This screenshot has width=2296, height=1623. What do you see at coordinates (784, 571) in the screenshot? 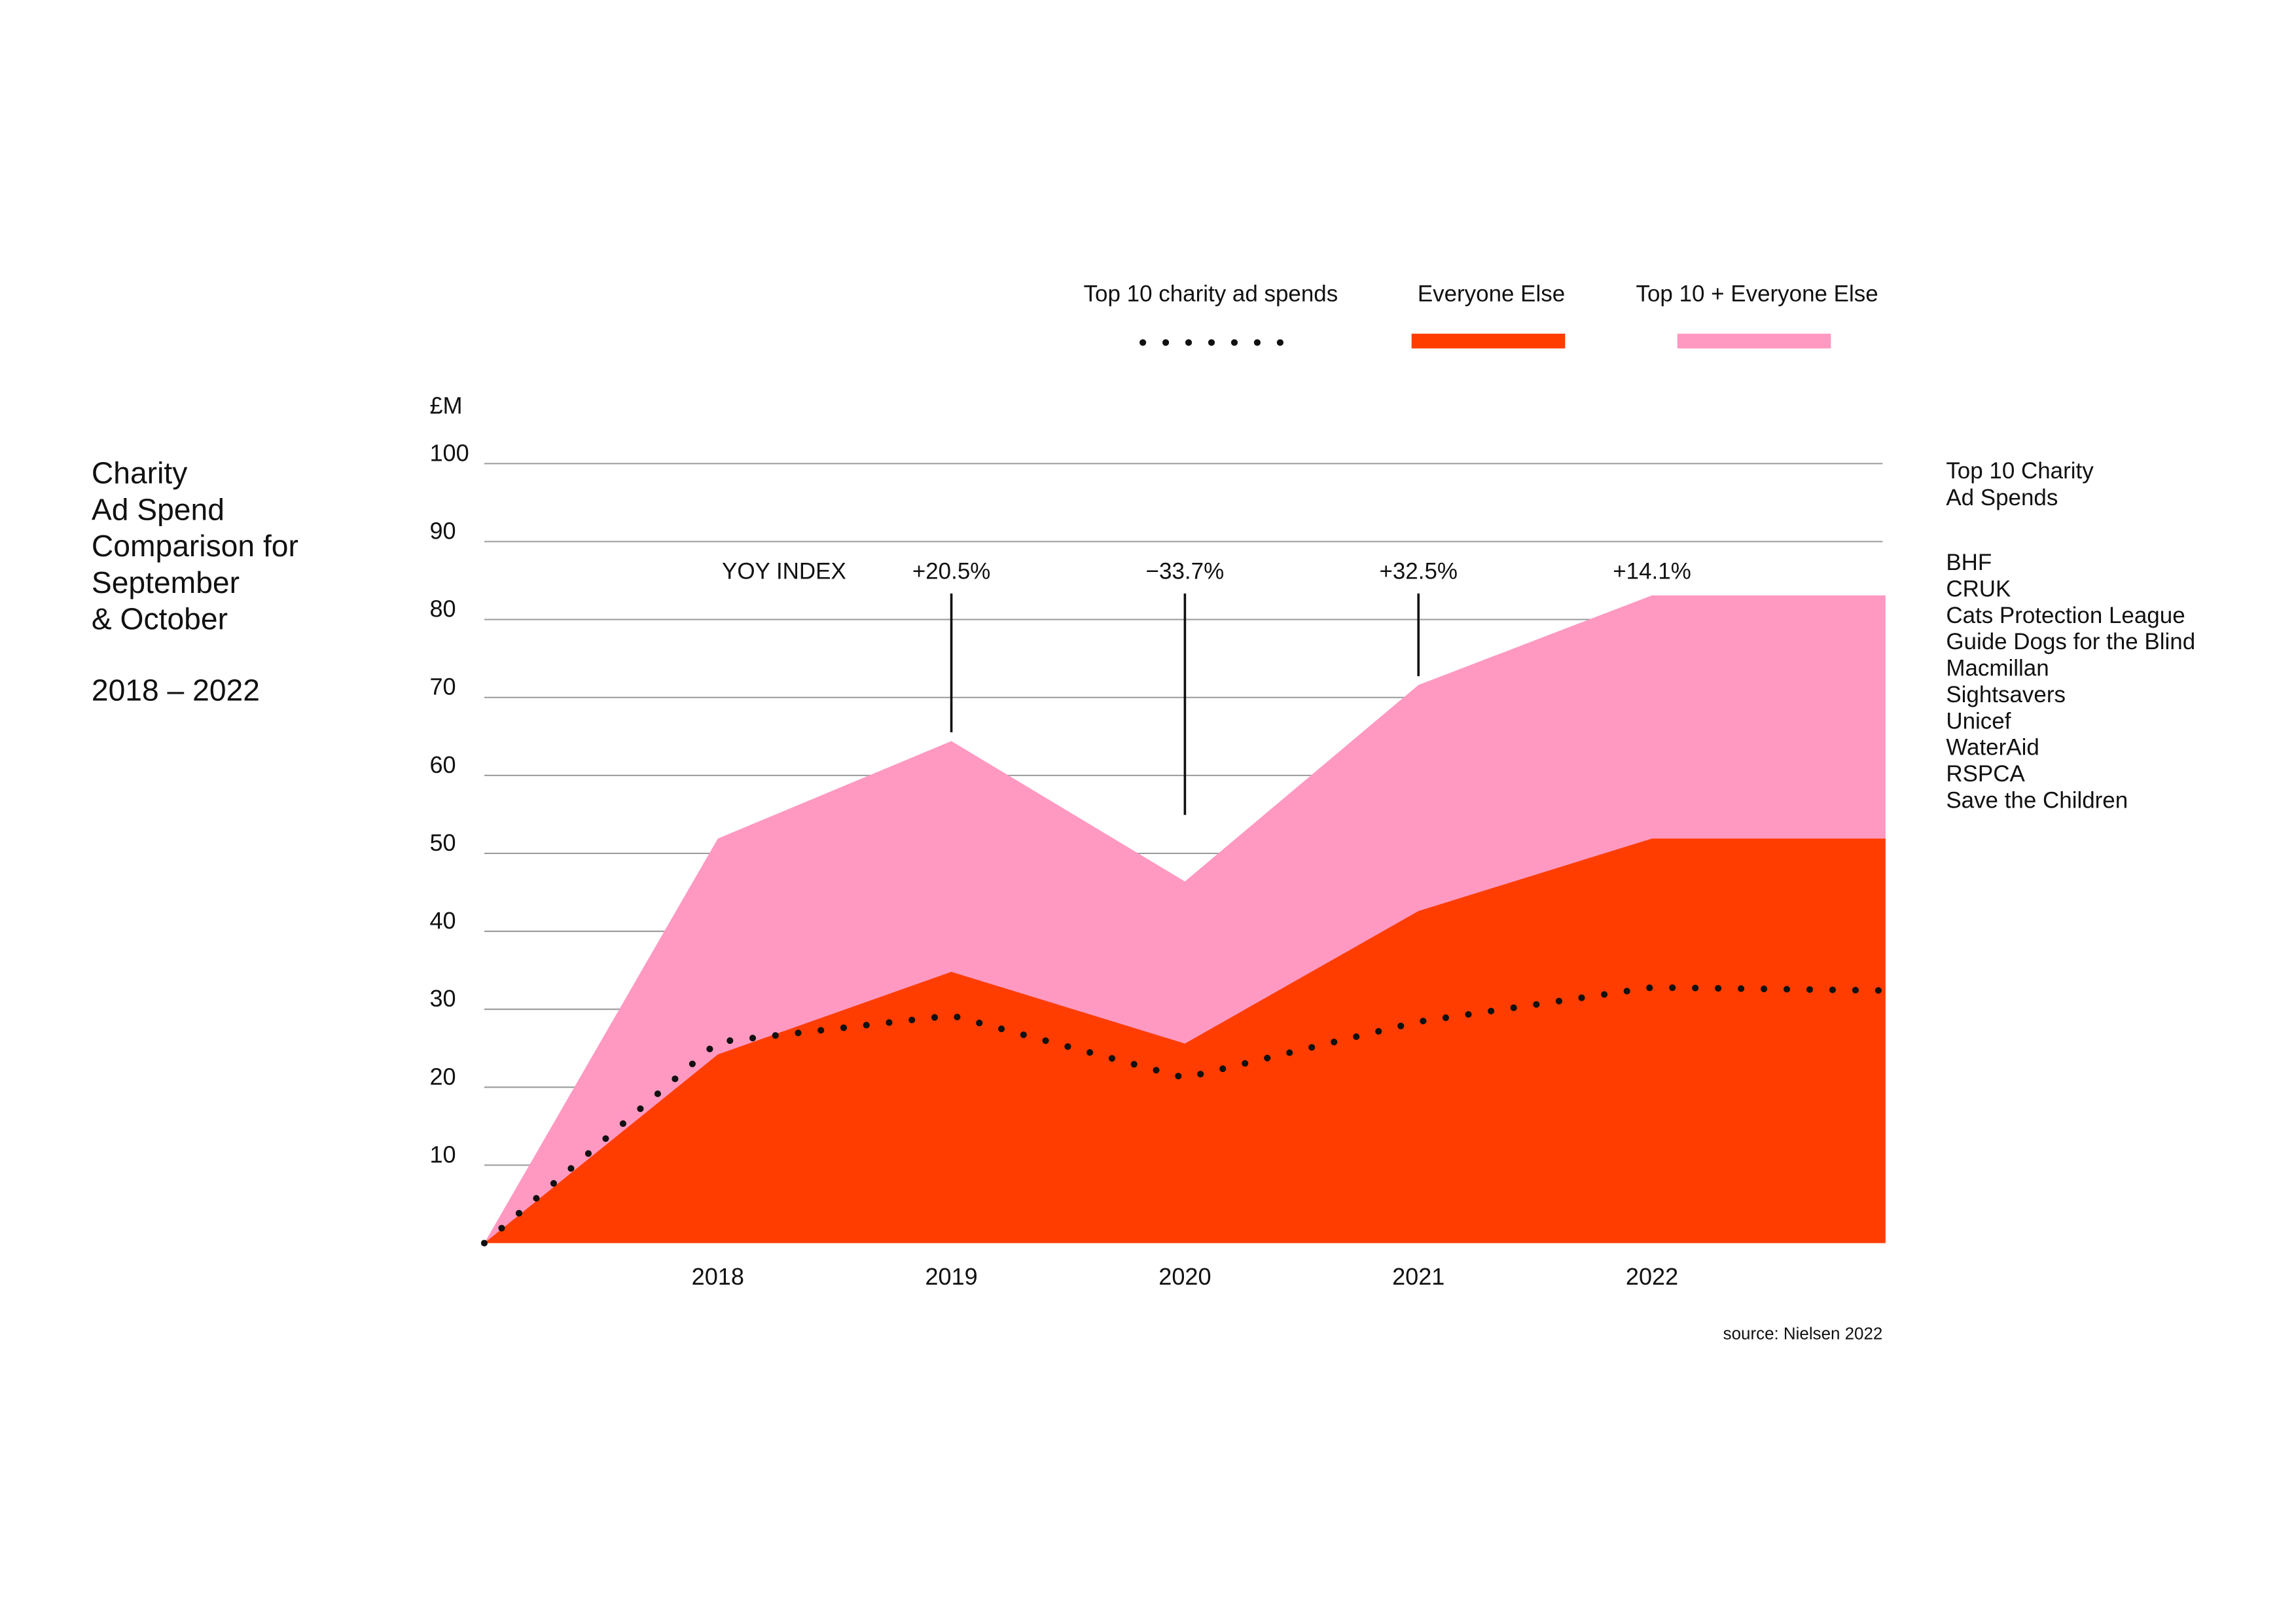
I see `annotation-title: YOY INDEX` at bounding box center [784, 571].